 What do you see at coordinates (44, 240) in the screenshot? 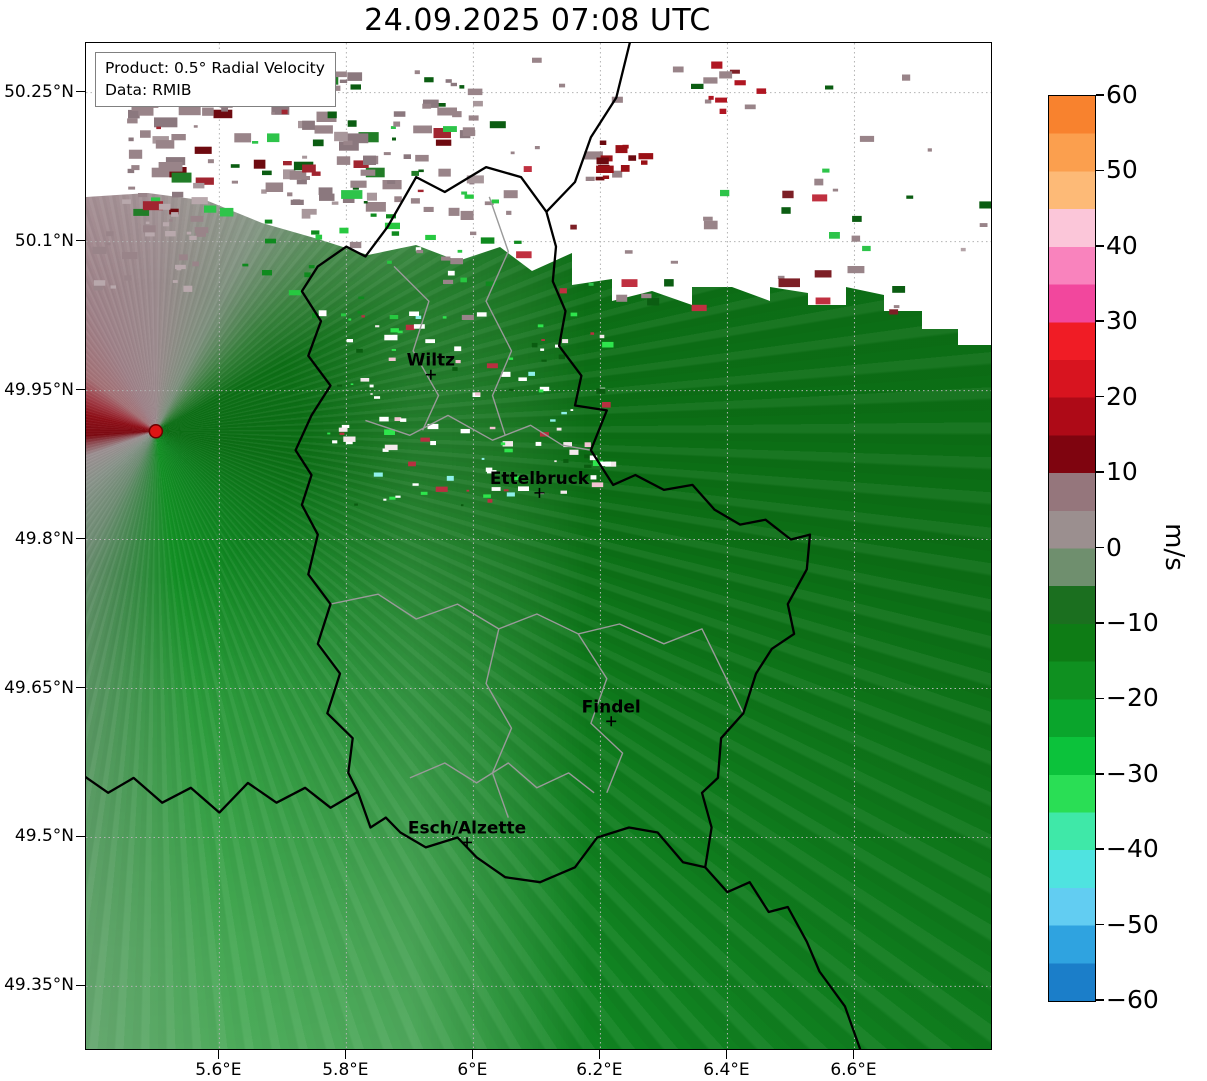
I see `y-tick-label: 50.1°N` at bounding box center [44, 240].